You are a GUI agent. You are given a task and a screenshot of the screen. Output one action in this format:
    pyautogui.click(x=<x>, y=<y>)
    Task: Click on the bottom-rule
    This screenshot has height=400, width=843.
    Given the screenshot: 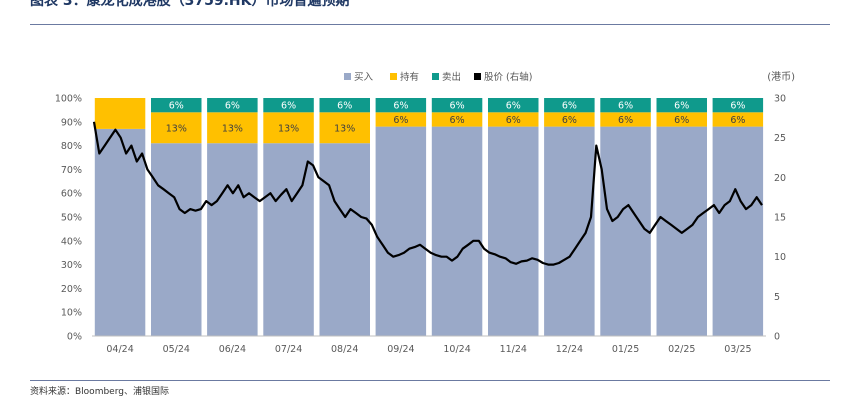 What is the action you would take?
    pyautogui.click(x=430, y=380)
    